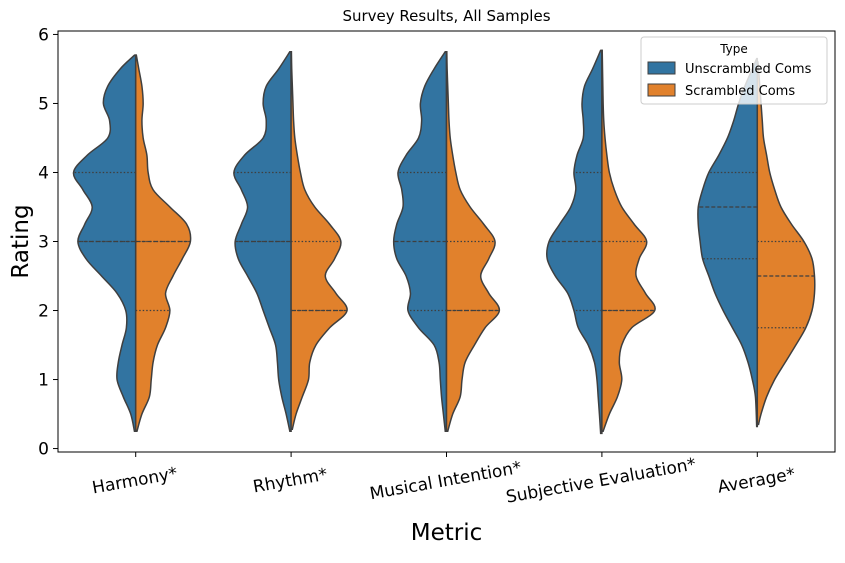 This screenshot has width=845, height=563. I want to click on y-tick-label: 0, so click(43, 450).